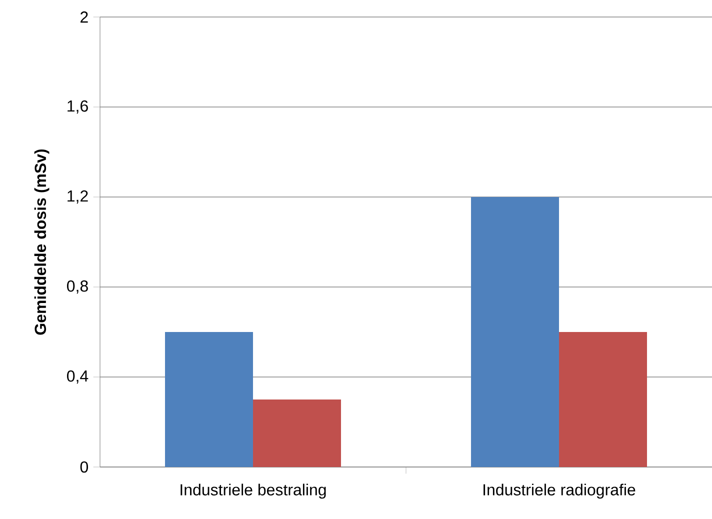  What do you see at coordinates (78, 197) in the screenshot?
I see `y-tick-label: 1,2` at bounding box center [78, 197].